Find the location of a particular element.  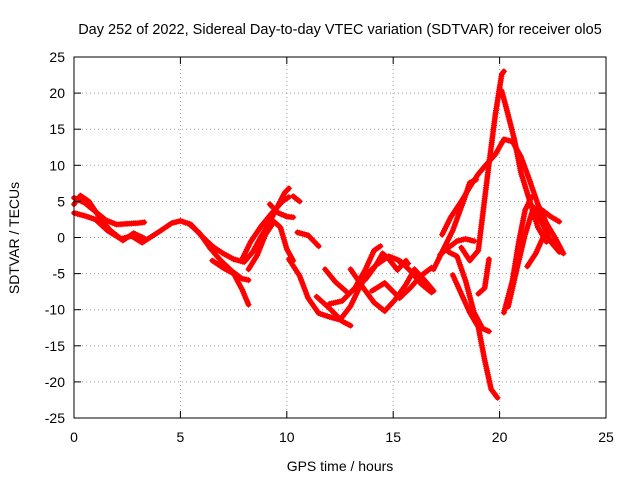

y-tick-label: 10 is located at coordinates (57, 165).